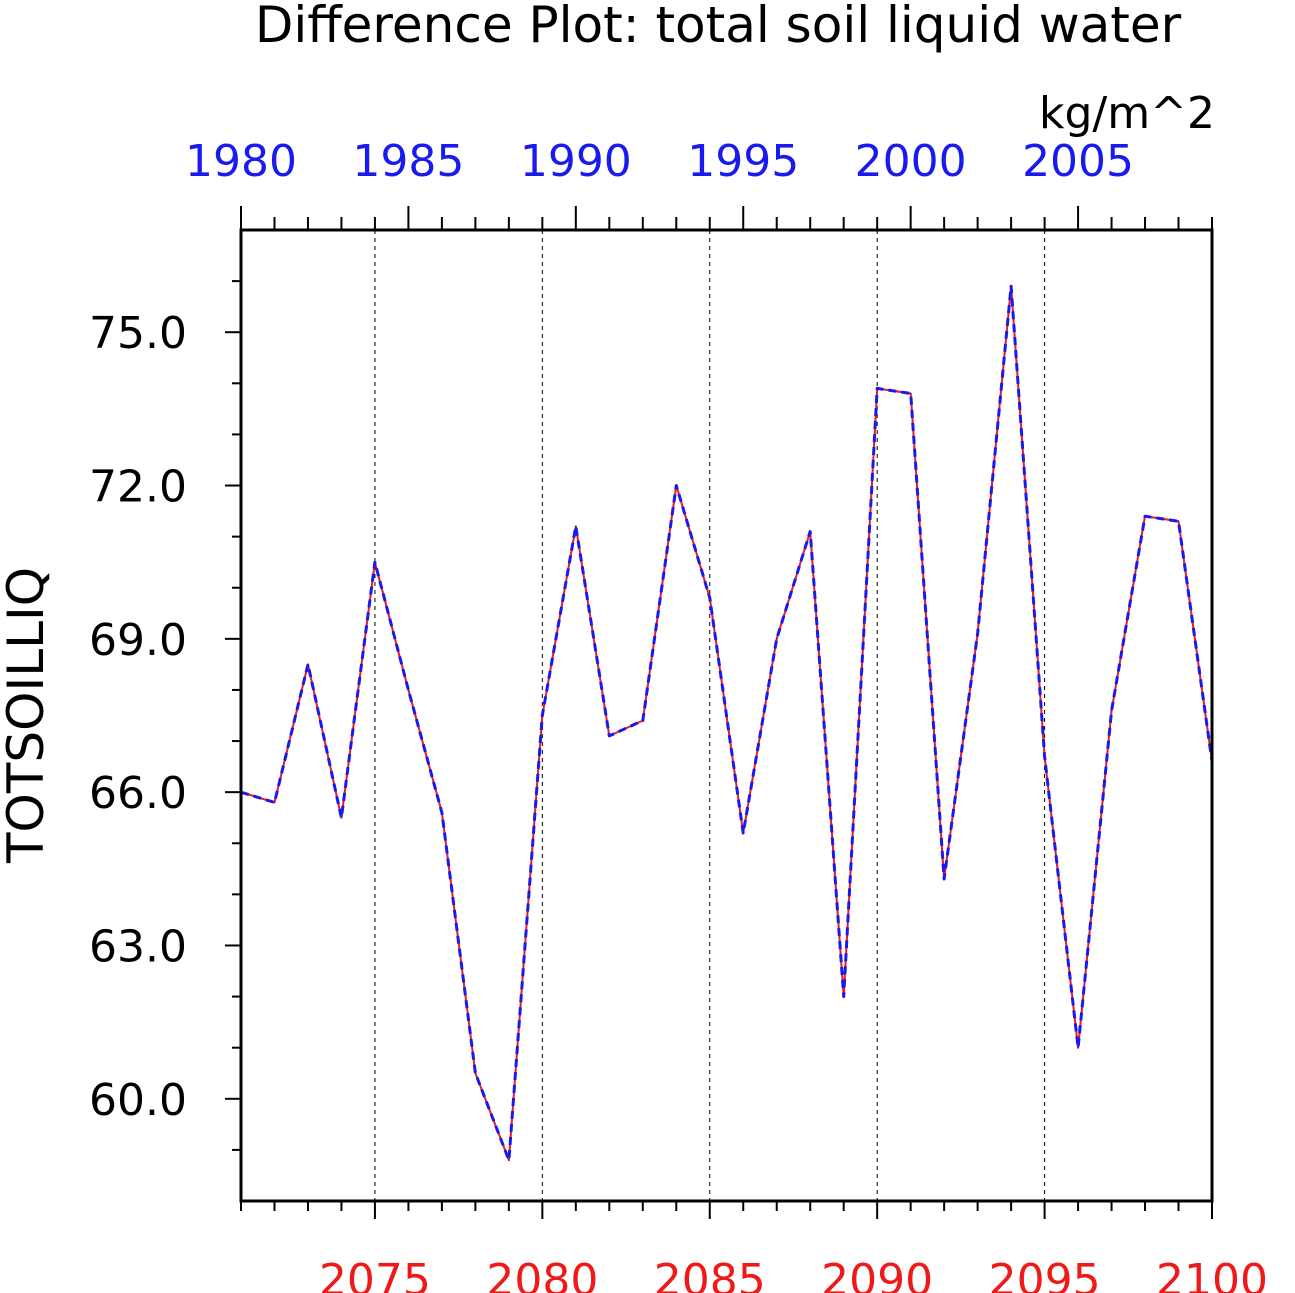 The image size is (1295, 1293). What do you see at coordinates (743, 161) in the screenshot?
I see `x-top-label-1995: 1995` at bounding box center [743, 161].